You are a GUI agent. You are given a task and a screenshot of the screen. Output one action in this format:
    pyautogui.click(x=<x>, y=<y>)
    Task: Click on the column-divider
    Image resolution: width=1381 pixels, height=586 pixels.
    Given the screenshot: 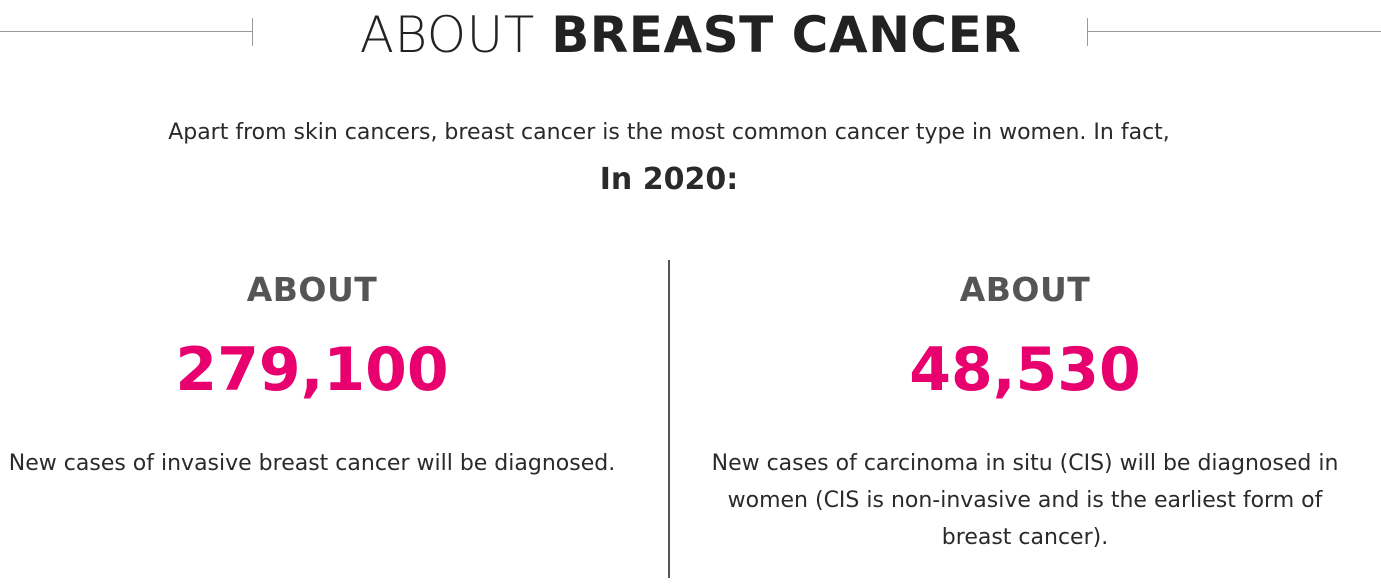 What is the action you would take?
    pyautogui.click(x=669, y=419)
    